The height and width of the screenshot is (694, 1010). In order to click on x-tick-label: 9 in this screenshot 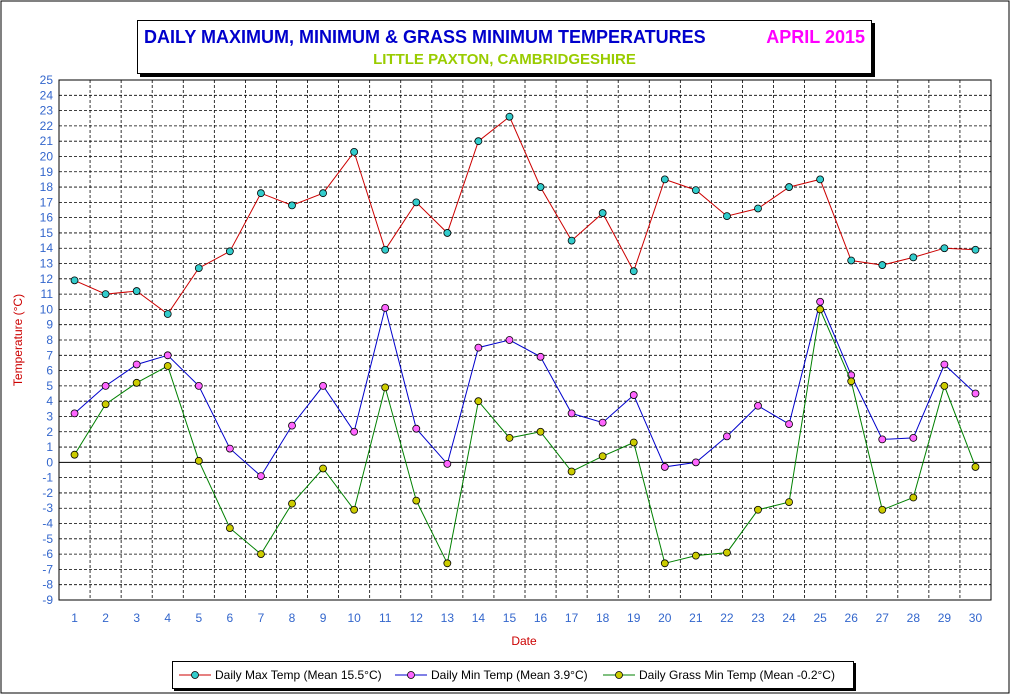, I will do `click(323, 618)`.